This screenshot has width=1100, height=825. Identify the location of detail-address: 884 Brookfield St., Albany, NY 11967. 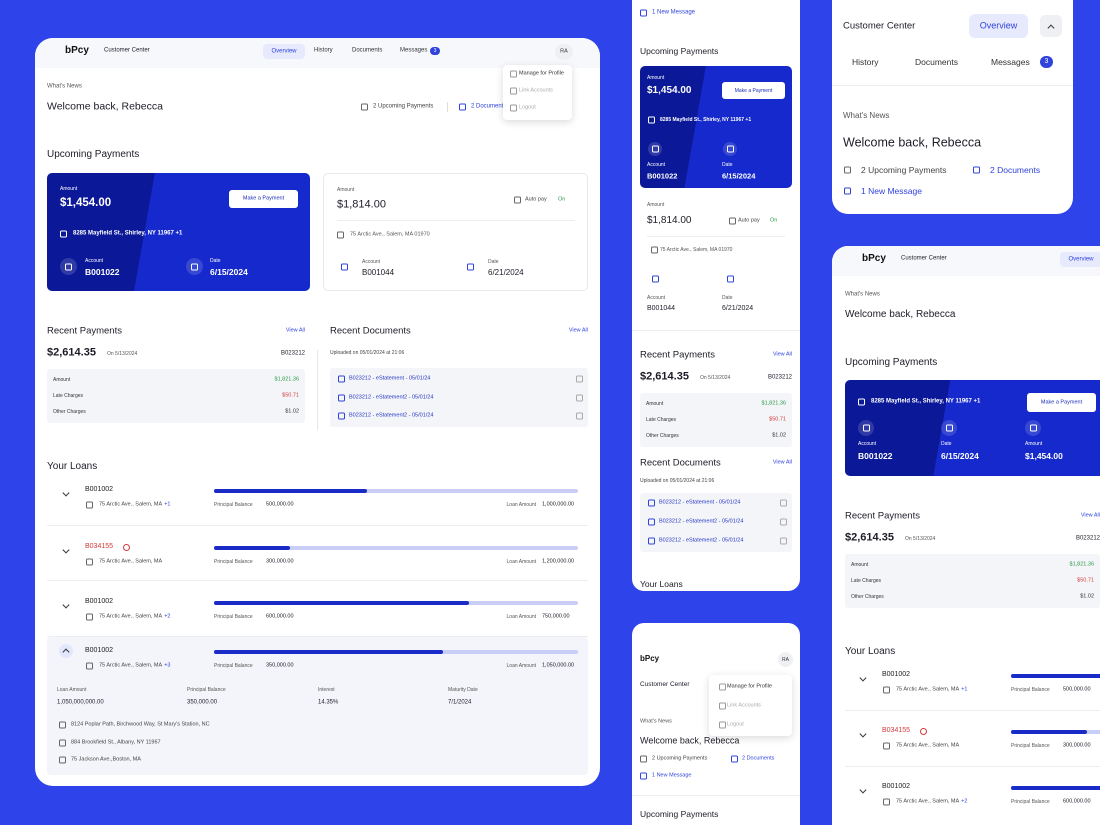
(116, 742).